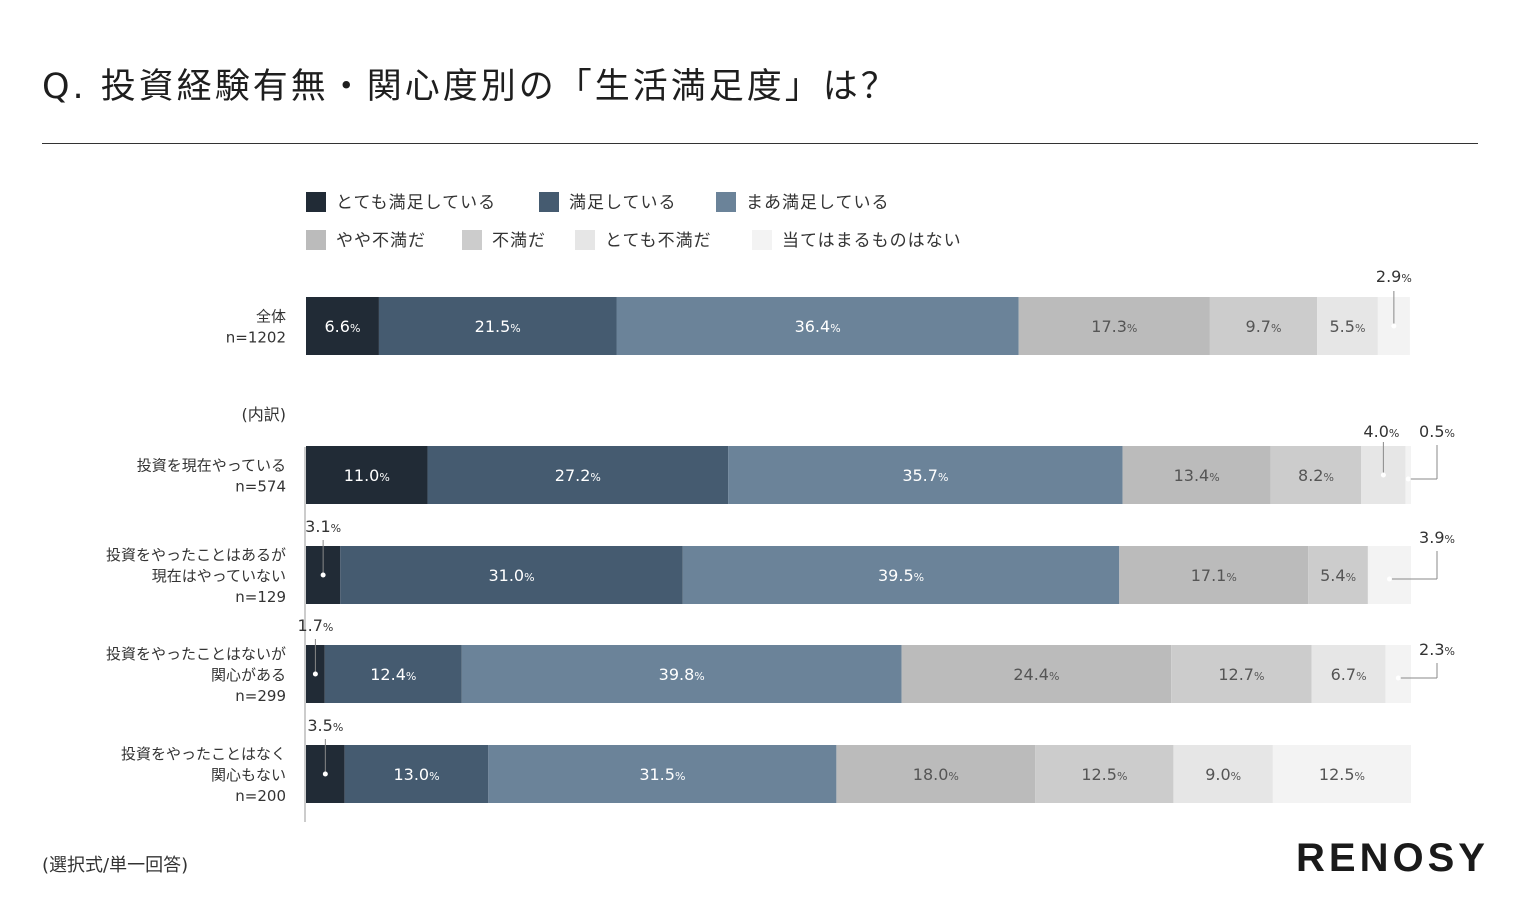 The width and height of the screenshot is (1520, 913). What do you see at coordinates (760, 143) in the screenshot?
I see `title-divider` at bounding box center [760, 143].